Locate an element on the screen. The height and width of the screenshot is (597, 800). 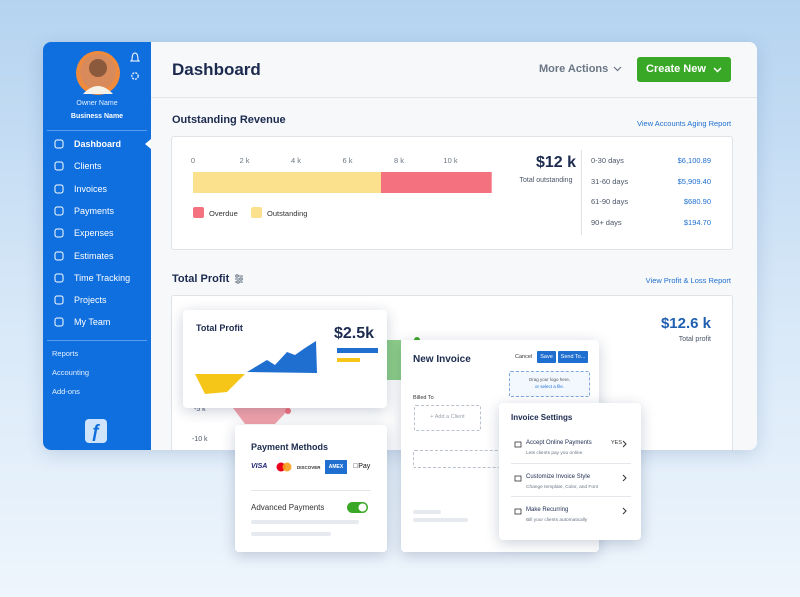
discover-logo: DISCOVER is located at coordinates (309, 467).